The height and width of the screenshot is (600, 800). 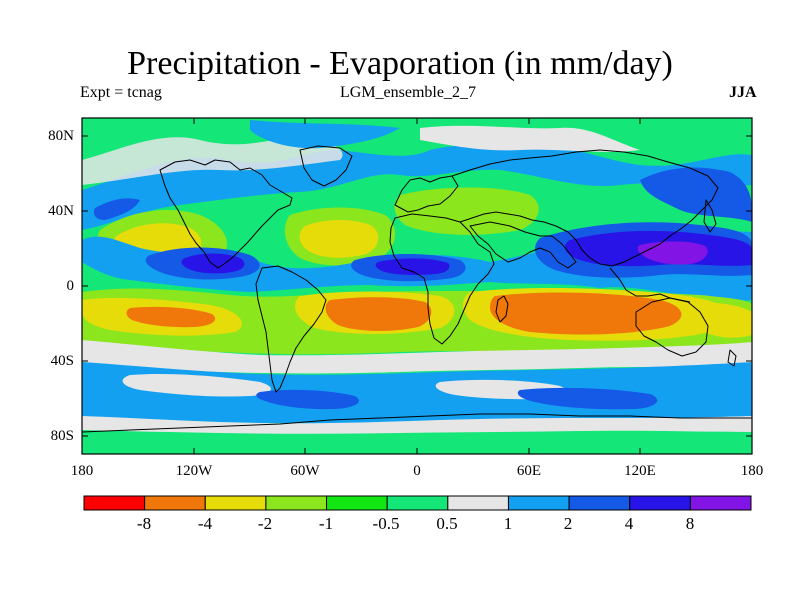 I want to click on field-antarctic-gray, so click(x=417, y=425).